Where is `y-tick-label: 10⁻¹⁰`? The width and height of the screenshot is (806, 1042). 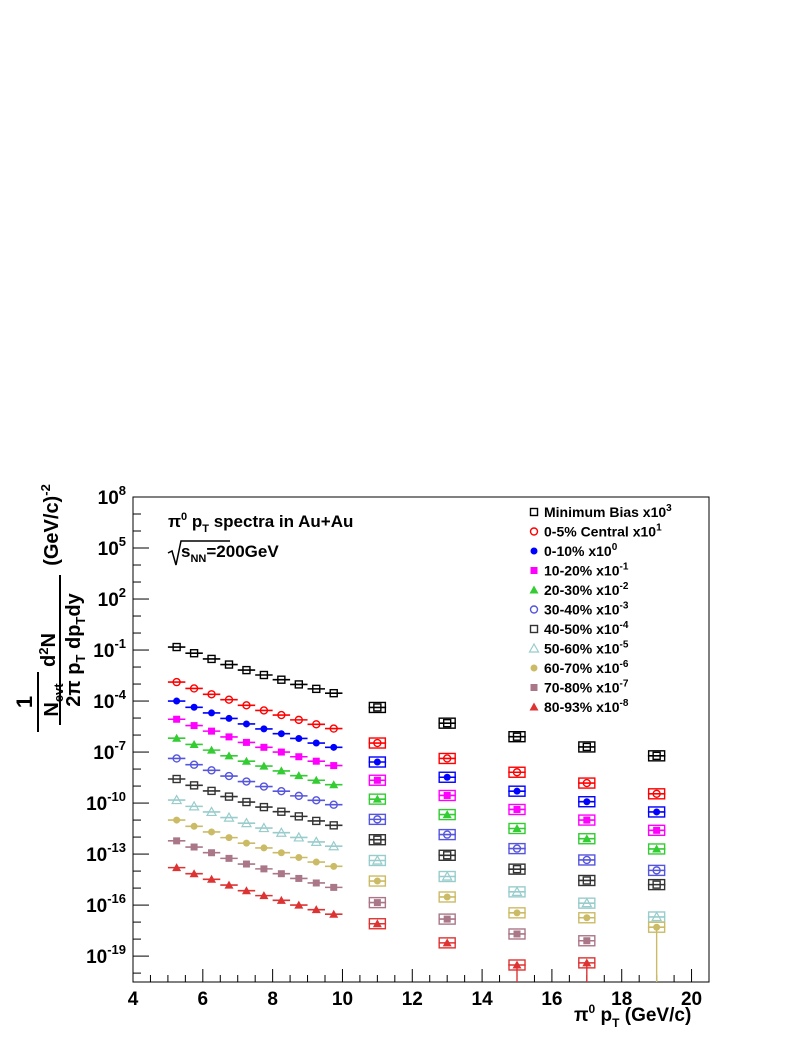 y-tick-label: 10⁻¹⁰ is located at coordinates (106, 802).